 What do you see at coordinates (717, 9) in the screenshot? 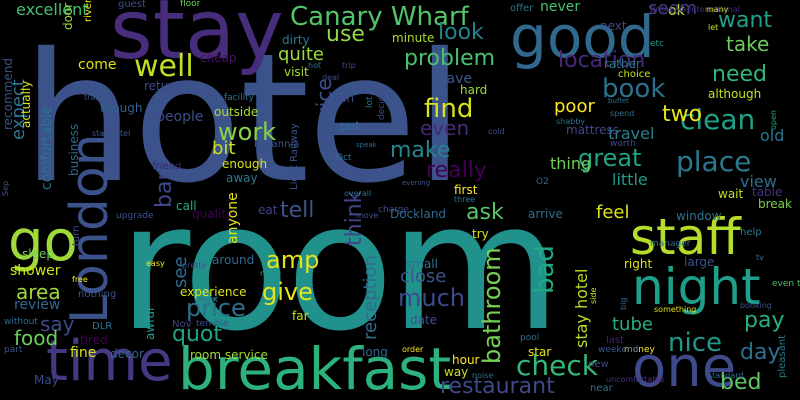
I see `word-let: many` at bounding box center [717, 9].